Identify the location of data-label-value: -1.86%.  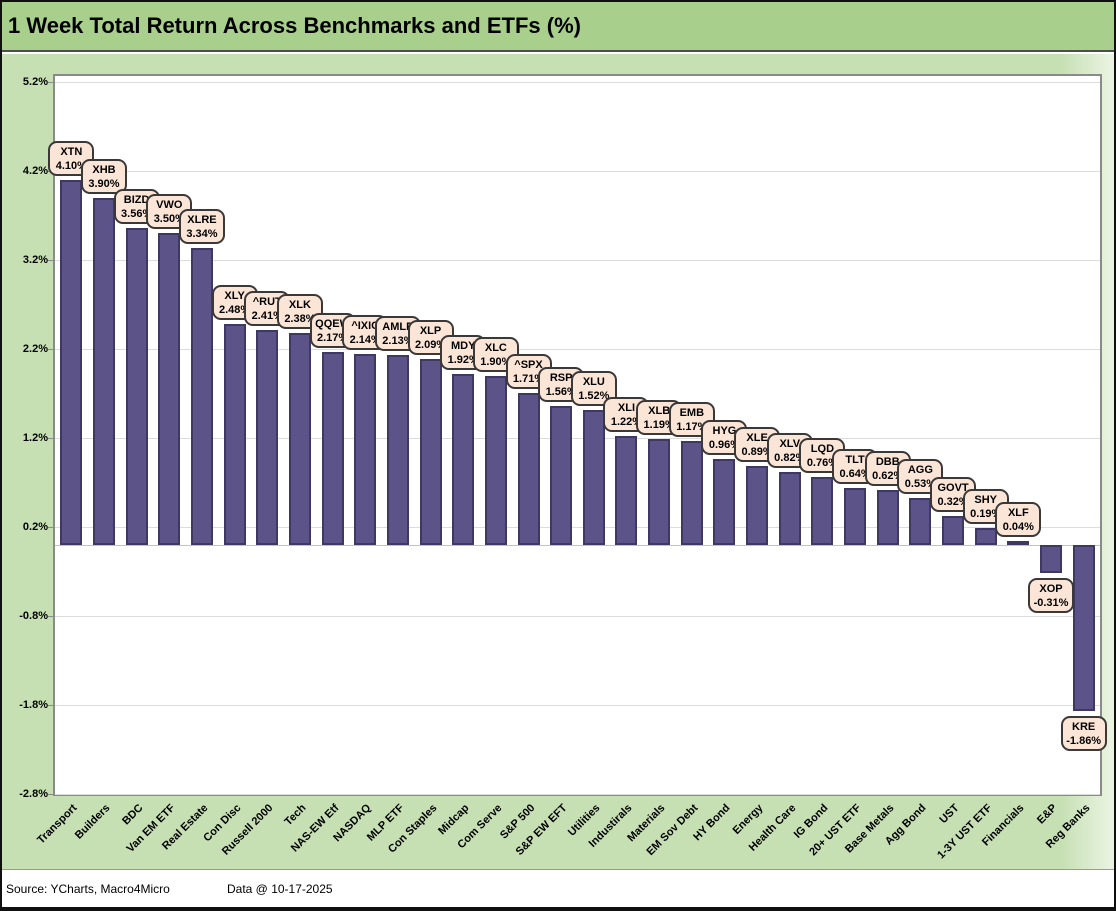
(1084, 740).